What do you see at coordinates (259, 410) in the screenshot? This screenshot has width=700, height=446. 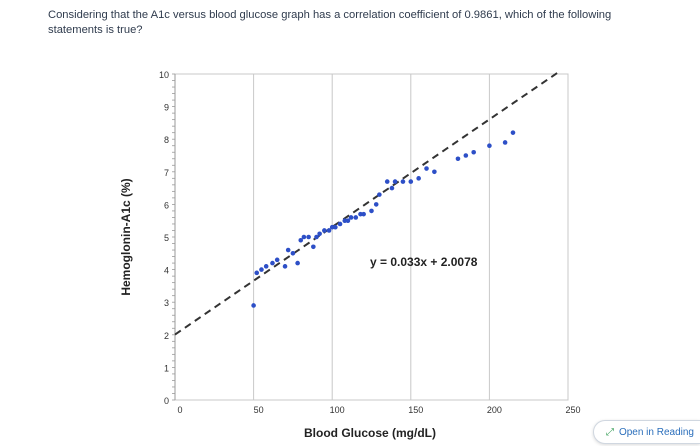 I see `x-tick-label: 50` at bounding box center [259, 410].